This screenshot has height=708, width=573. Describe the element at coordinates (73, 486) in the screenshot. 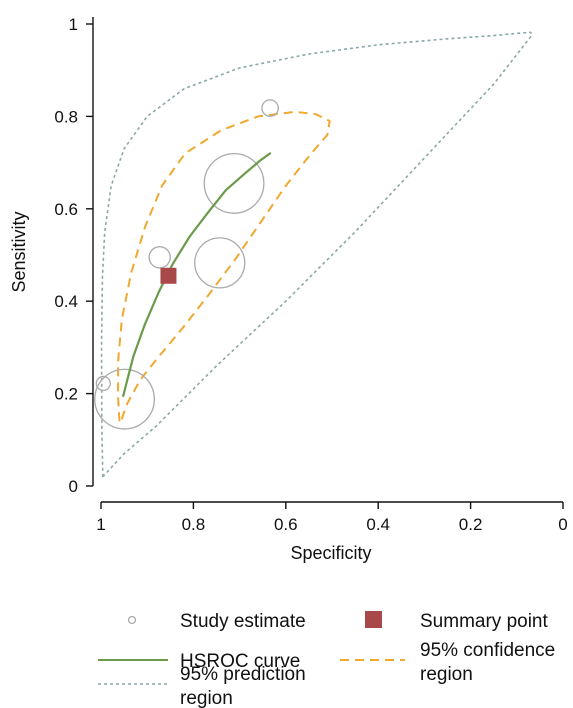

I see `y-tick-label: 0` at that location.